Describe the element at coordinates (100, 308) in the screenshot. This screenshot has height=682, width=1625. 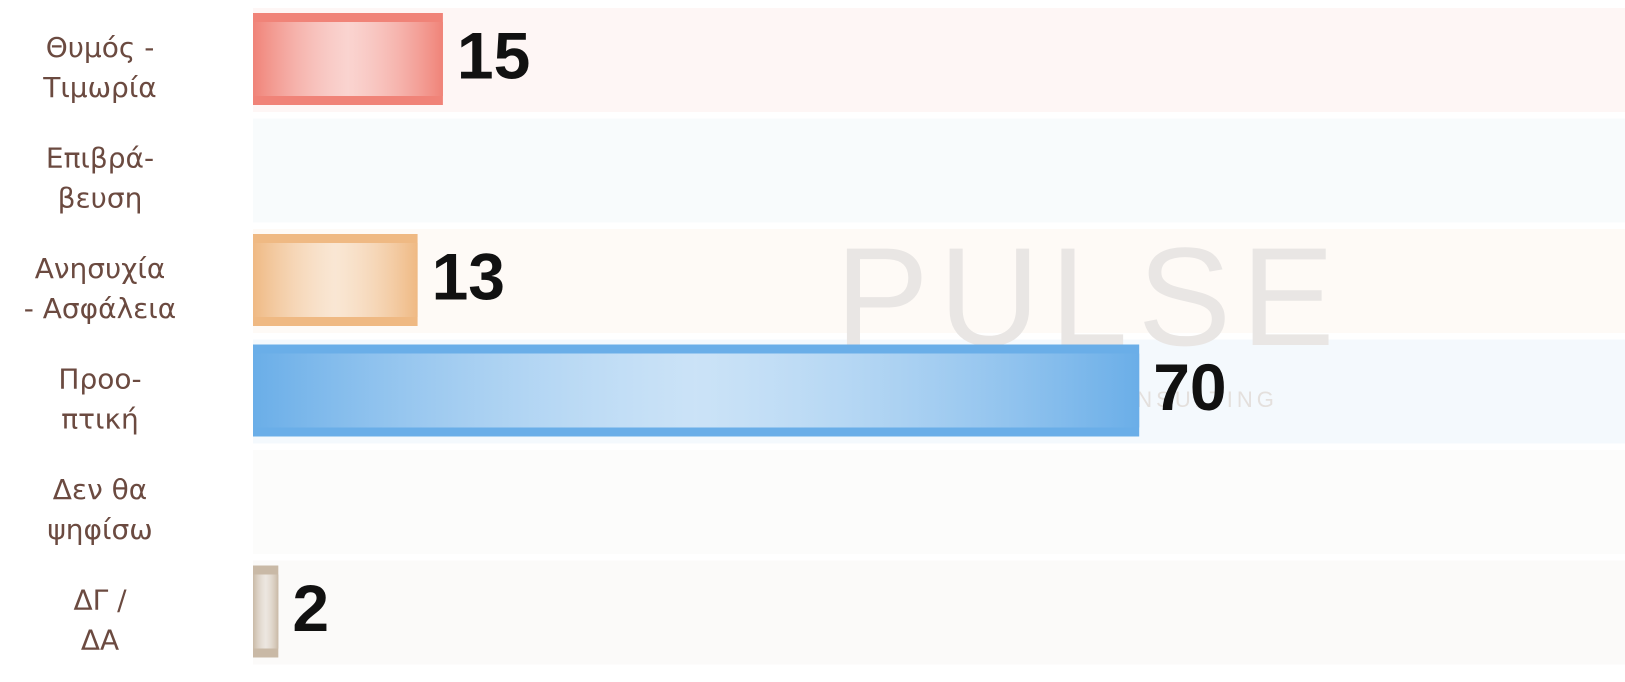
I see `category-label: - Ασφάλεια` at that location.